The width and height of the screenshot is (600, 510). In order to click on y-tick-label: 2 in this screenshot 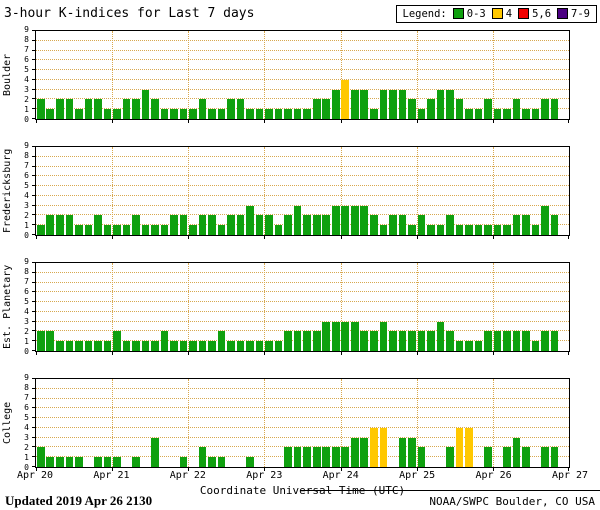, I will do `click(26, 448)`.